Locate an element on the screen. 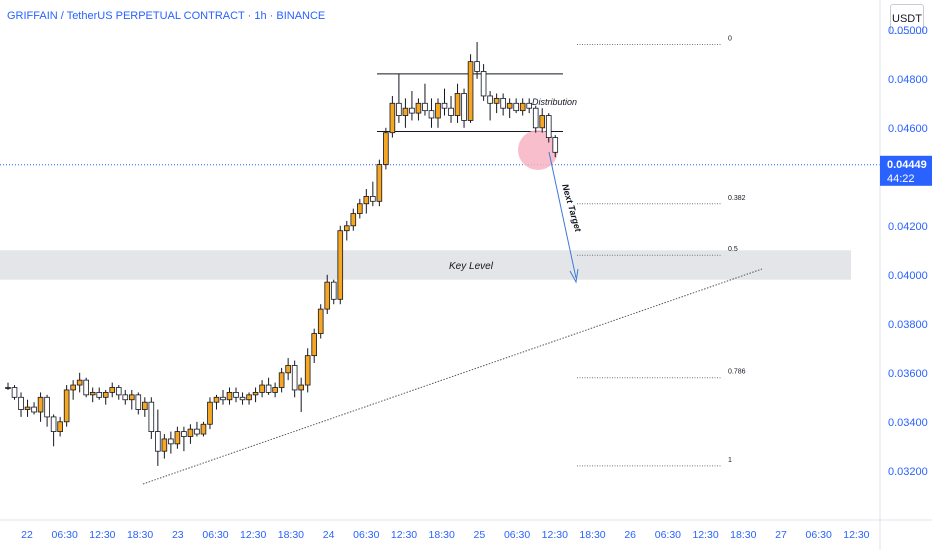 Image resolution: width=932 pixels, height=550 pixels. time-tick-label: 24 is located at coordinates (329, 535).